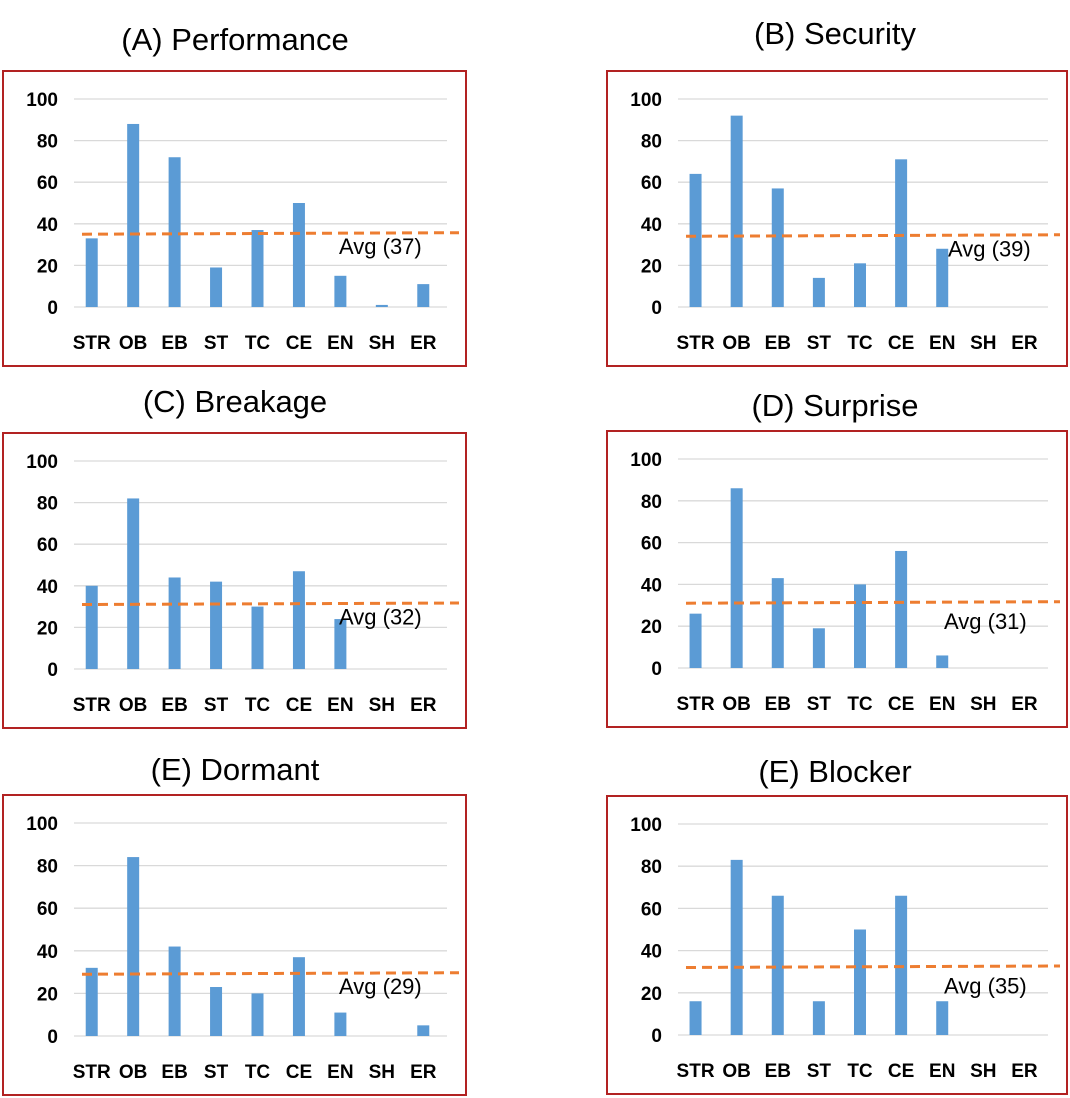  I want to click on bar-sh, so click(381, 305).